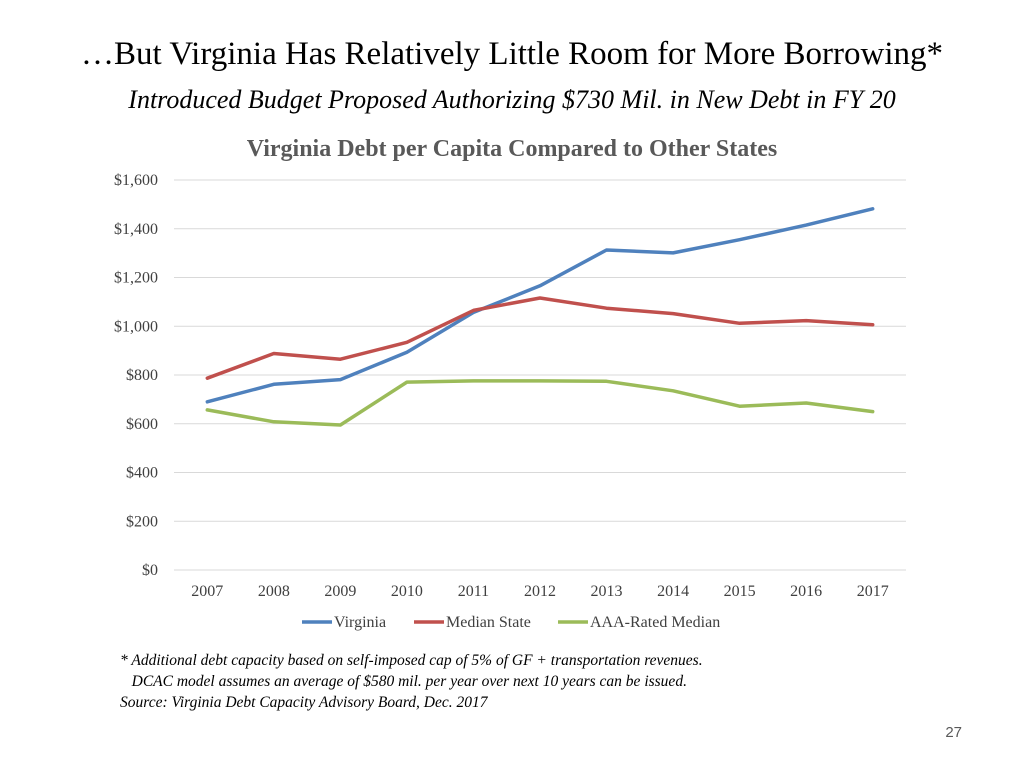 This screenshot has height=768, width=1024. Describe the element at coordinates (488, 622) in the screenshot. I see `legend-label: Median State` at that location.